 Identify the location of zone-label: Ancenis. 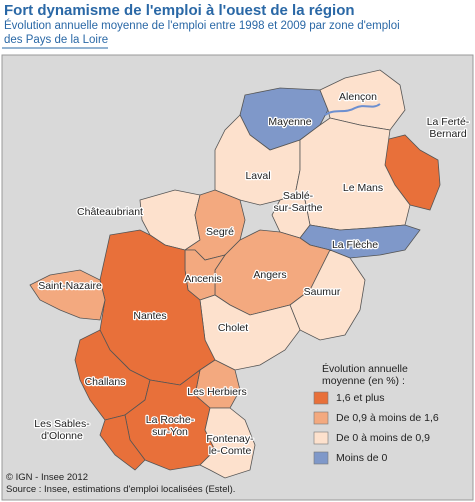
(202, 279).